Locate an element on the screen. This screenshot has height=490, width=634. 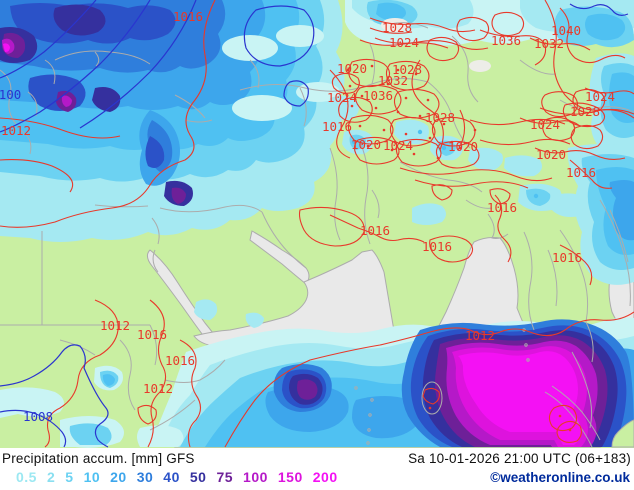
legend-value-200: 200 is located at coordinates (325, 477).